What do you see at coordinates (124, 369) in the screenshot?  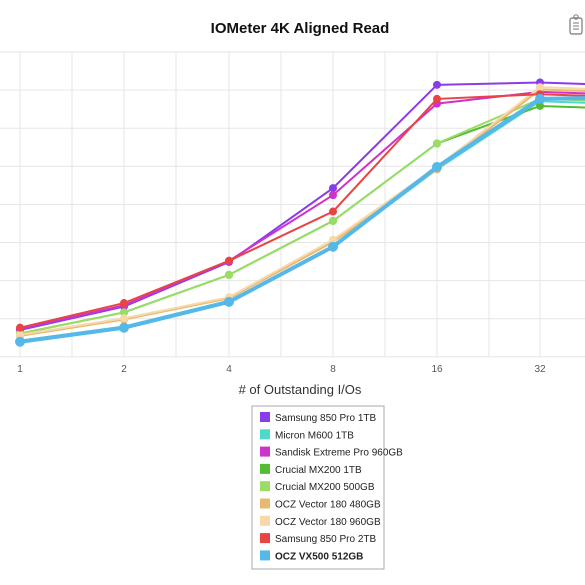 I see `x-tick-label: 2` at bounding box center [124, 369].